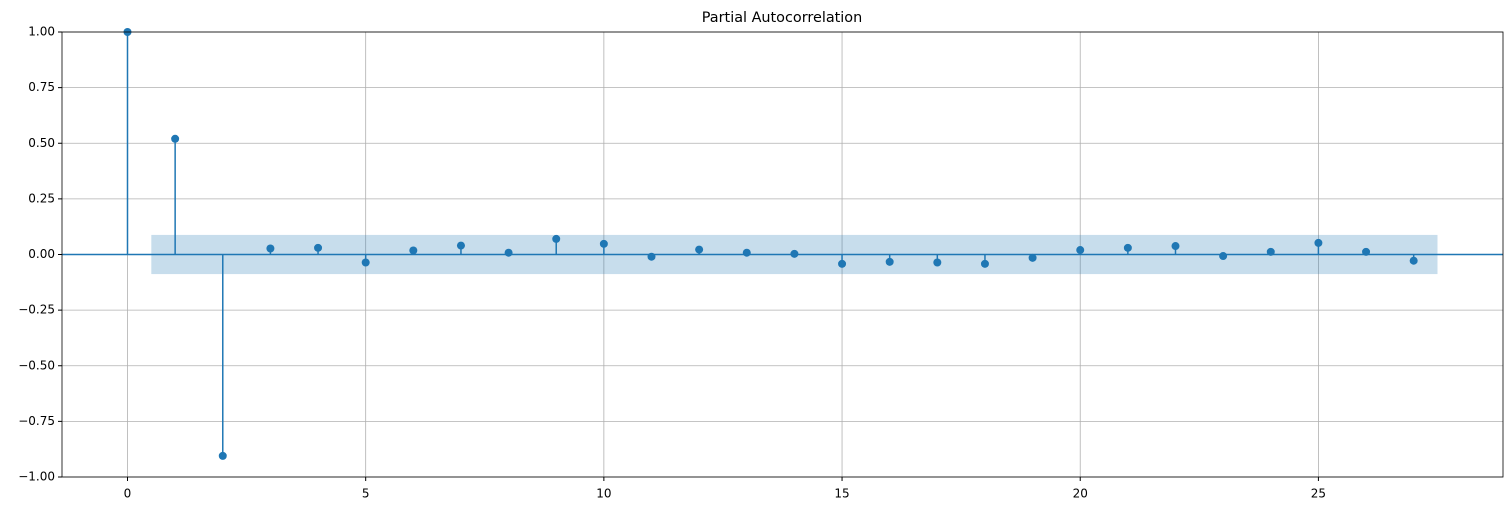 Image resolution: width=1511 pixels, height=511 pixels. What do you see at coordinates (1318, 494) in the screenshot?
I see `x-tick-label: 25` at bounding box center [1318, 494].